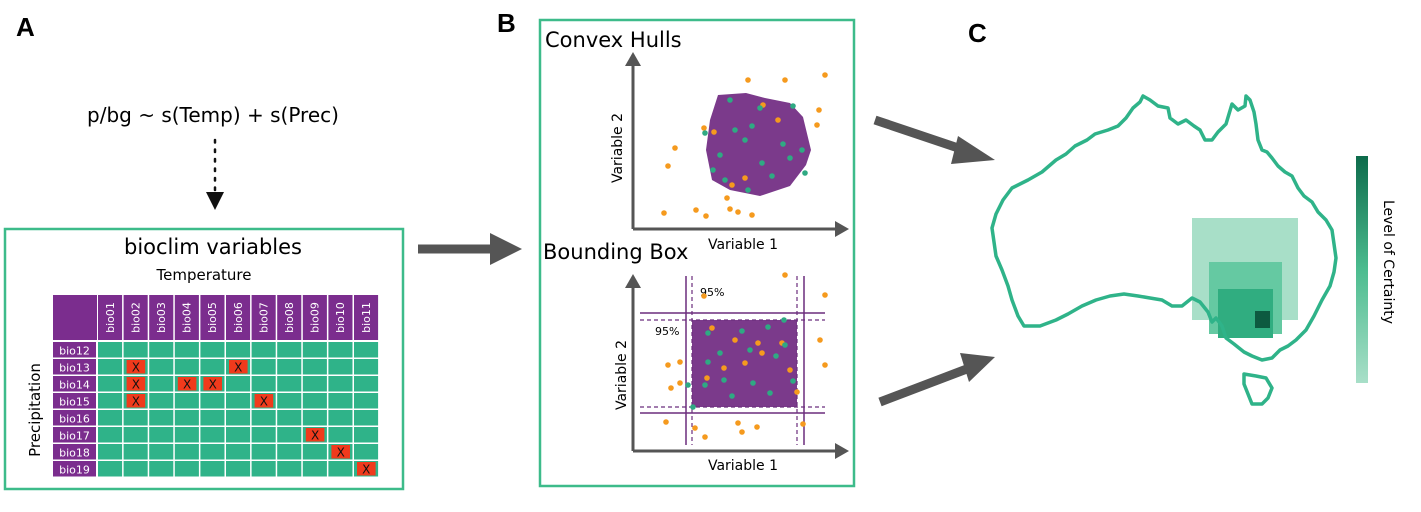  Describe the element at coordinates (215, 201) in the screenshot. I see `arrow-down-icon` at that location.